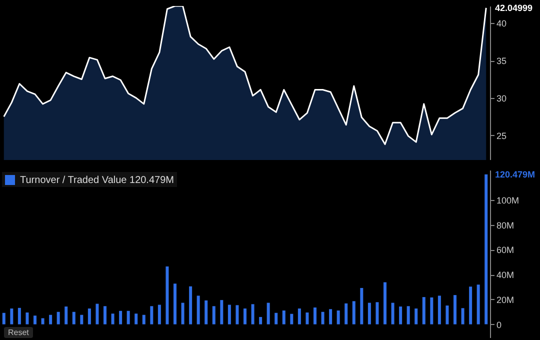 This screenshot has width=540, height=340. I want to click on text: 42.04999, so click(514, 7).